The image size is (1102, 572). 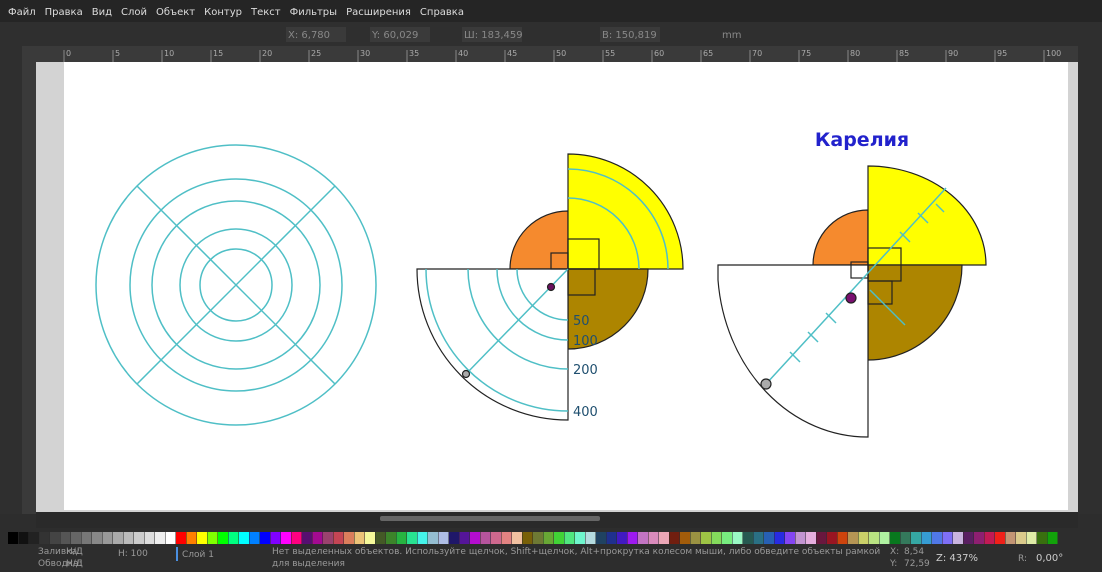 What do you see at coordinates (400, 34) in the screenshot?
I see `y-field` at bounding box center [400, 34].